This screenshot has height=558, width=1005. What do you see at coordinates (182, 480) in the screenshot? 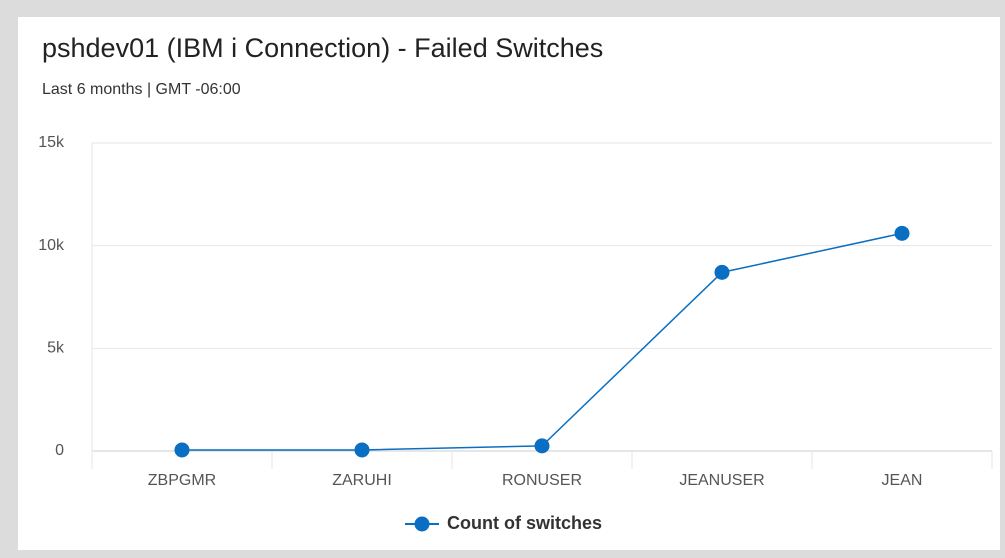
I see `x-tick-label: ZBPGMR` at bounding box center [182, 480].